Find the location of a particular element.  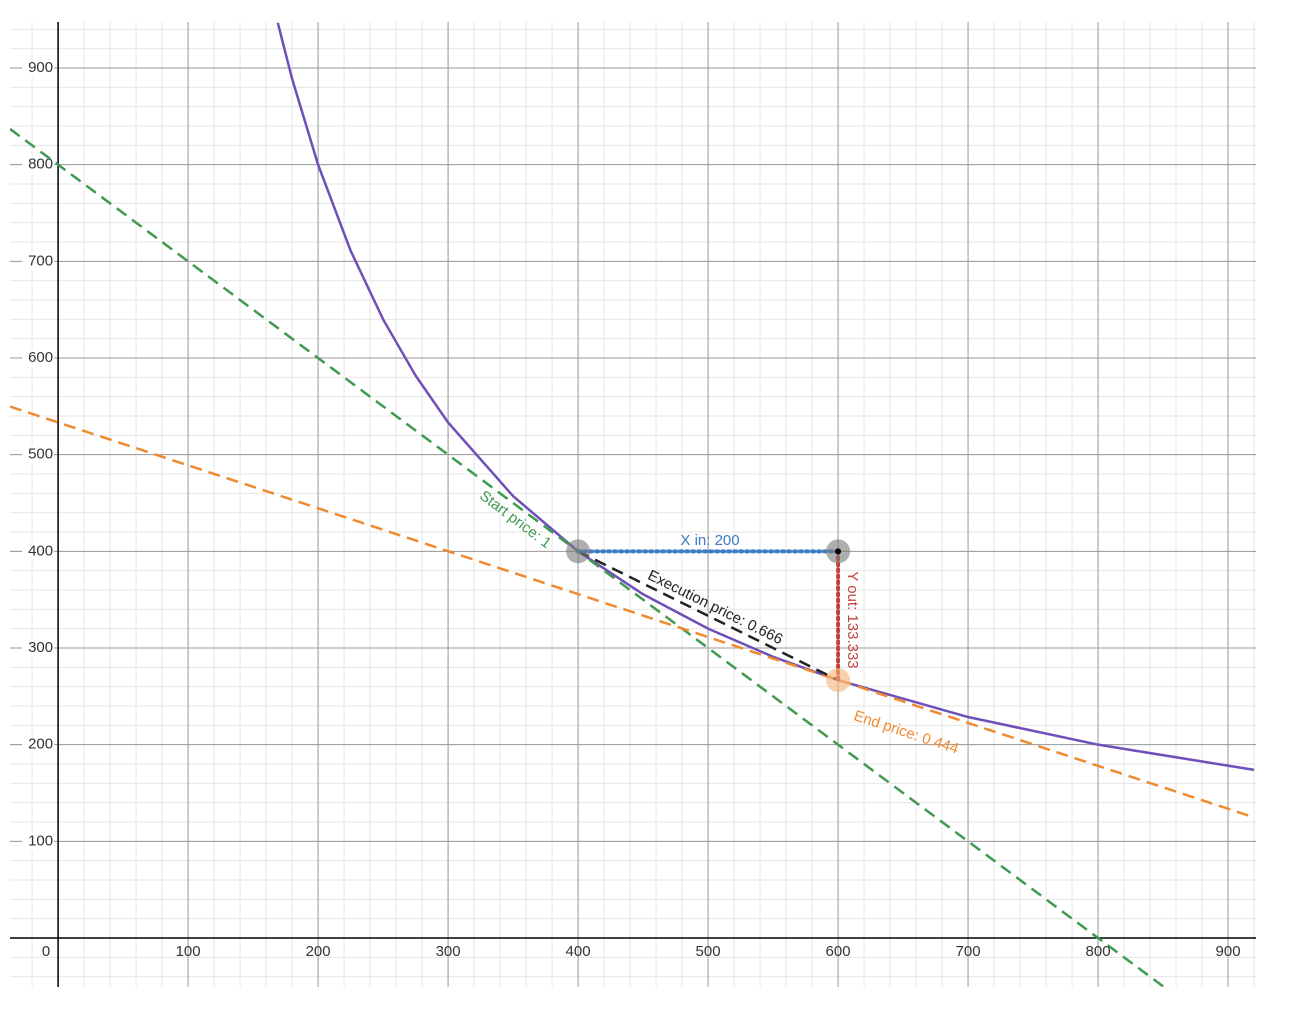

x-tick-label: 700 is located at coordinates (968, 951).